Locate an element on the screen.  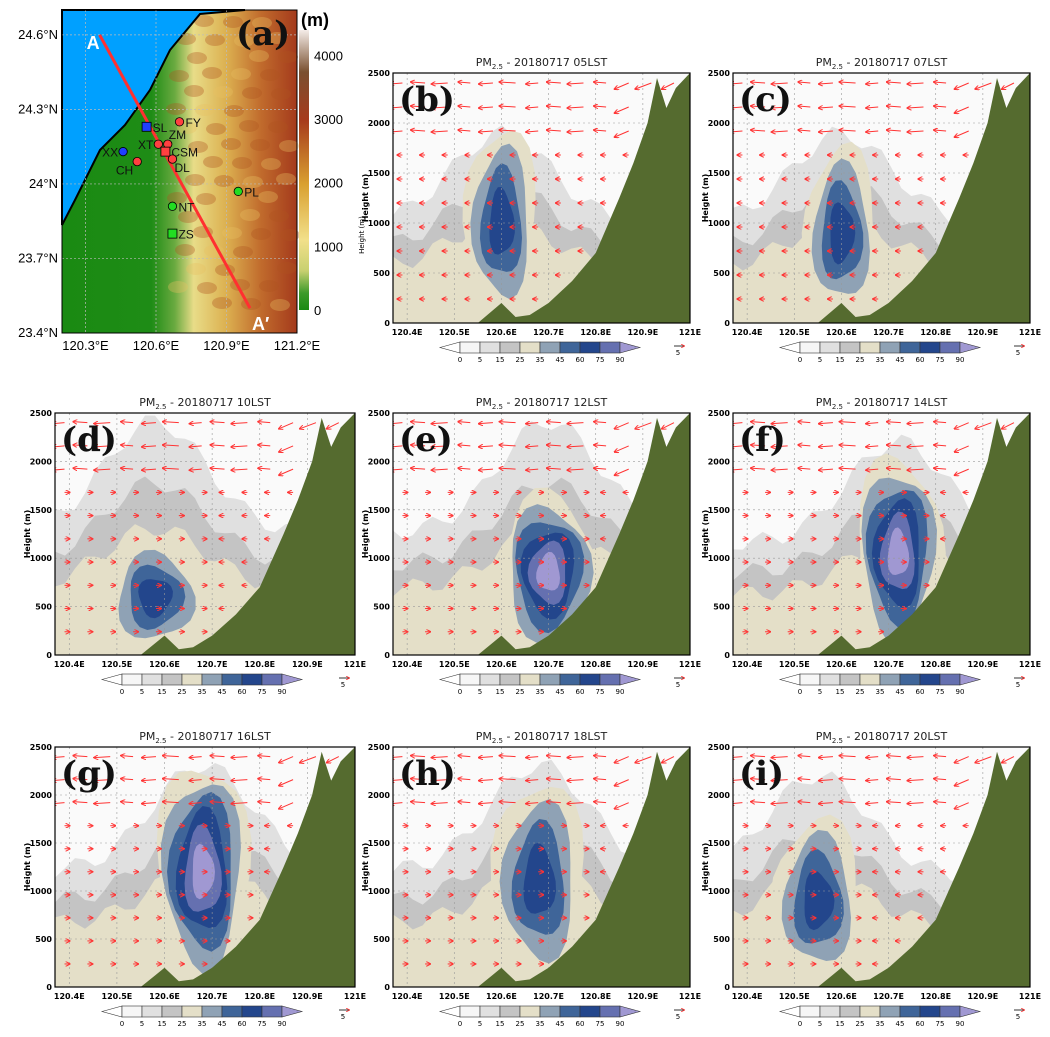
colorbar-min-triangle is located at coordinates (111, 1011).